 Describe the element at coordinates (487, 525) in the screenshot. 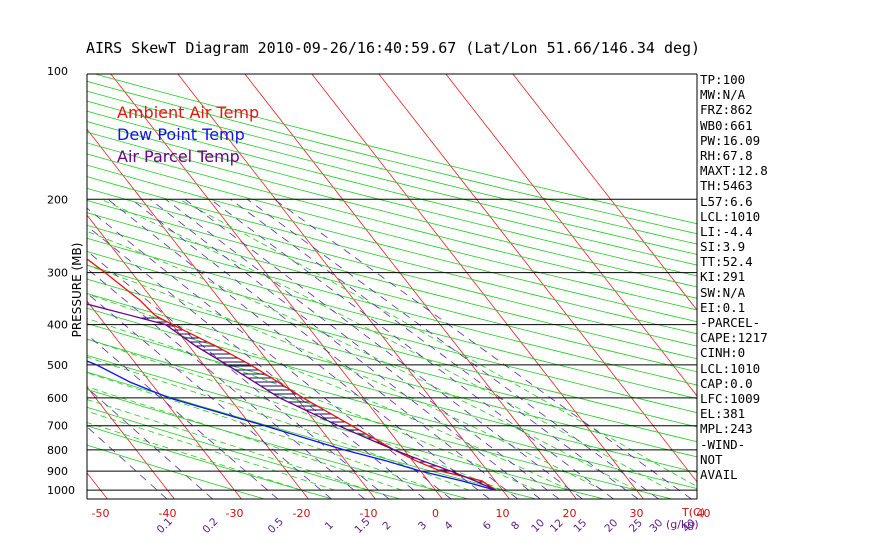

I see `mixing-ratio-label: 6` at that location.